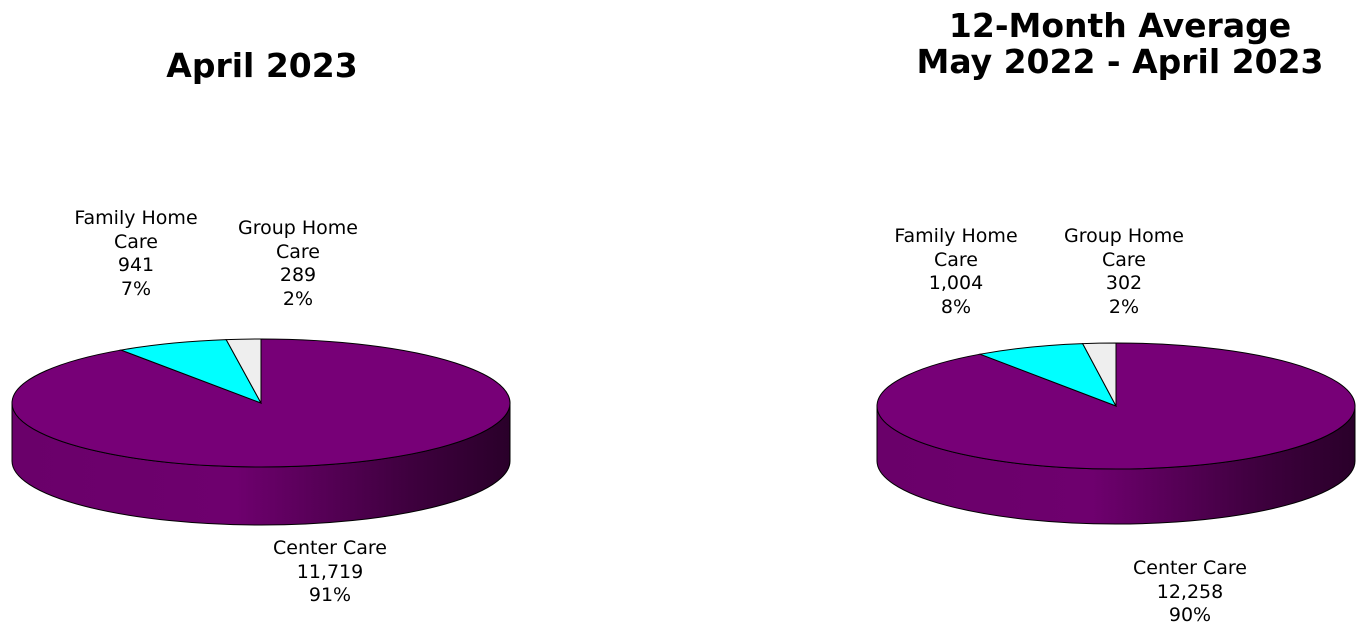 The width and height of the screenshot is (1357, 640). I want to click on chart-1-label-center-care: Center Care 11,719 91%, so click(330, 572).